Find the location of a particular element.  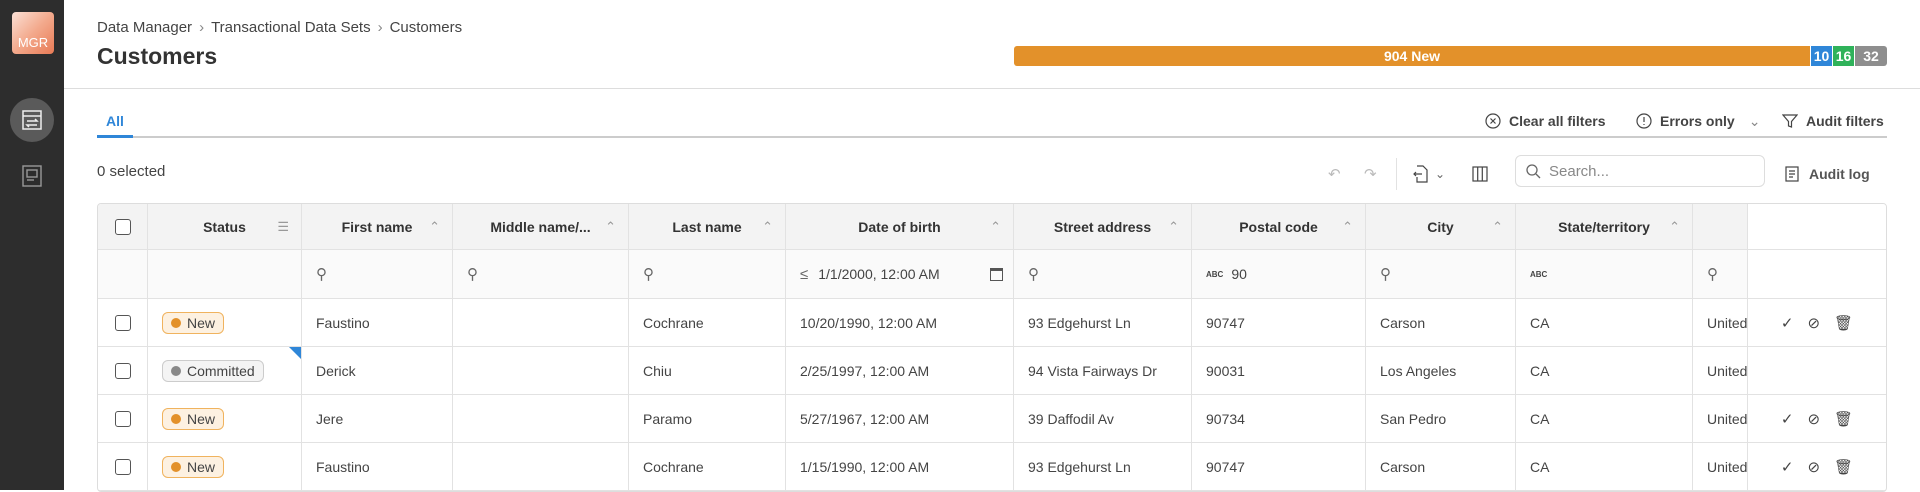

column-header: Postal code ⌃ is located at coordinates (1279, 226).